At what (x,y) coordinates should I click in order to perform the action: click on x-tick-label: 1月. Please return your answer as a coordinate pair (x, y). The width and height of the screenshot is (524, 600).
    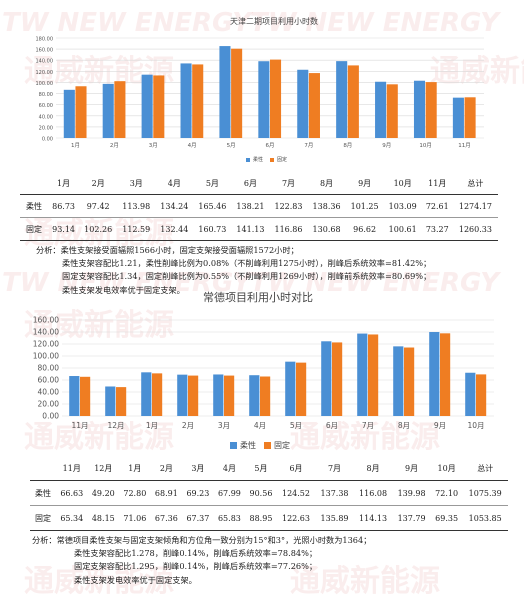
    Looking at the image, I should click on (152, 425).